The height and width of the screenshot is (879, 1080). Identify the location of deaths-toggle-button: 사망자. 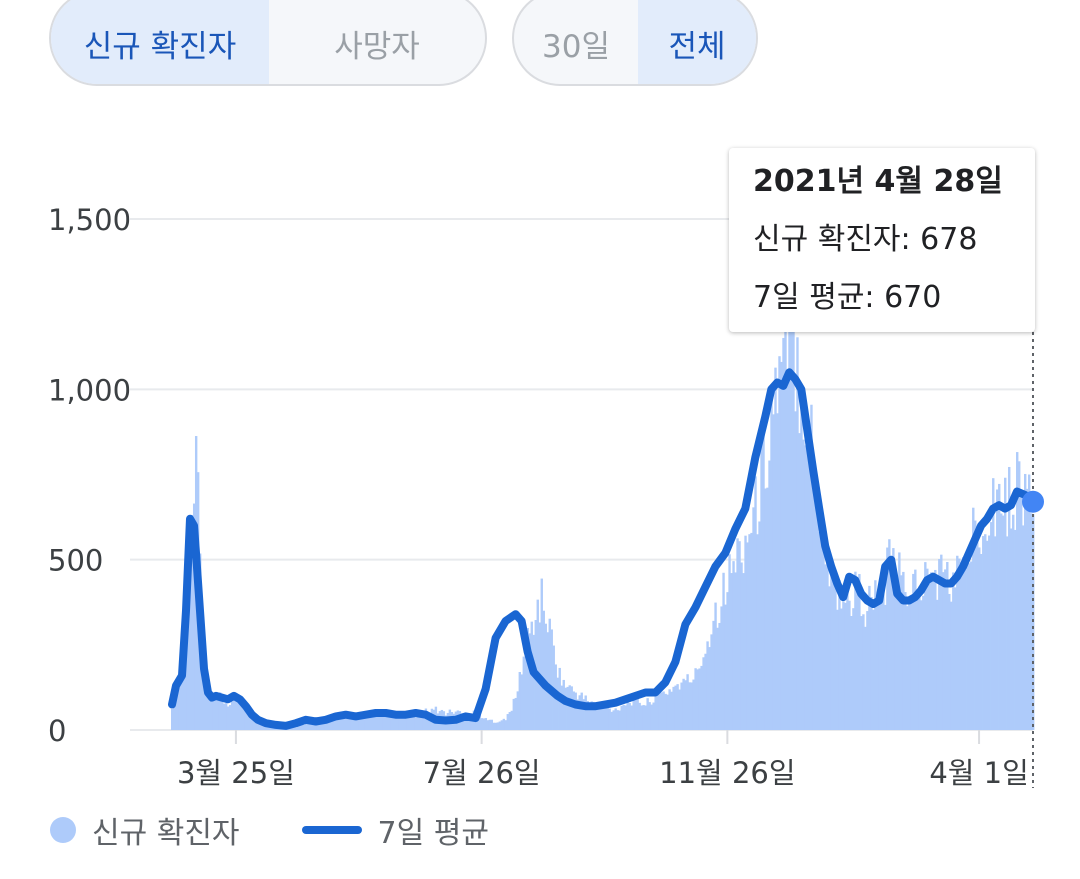
(377, 46).